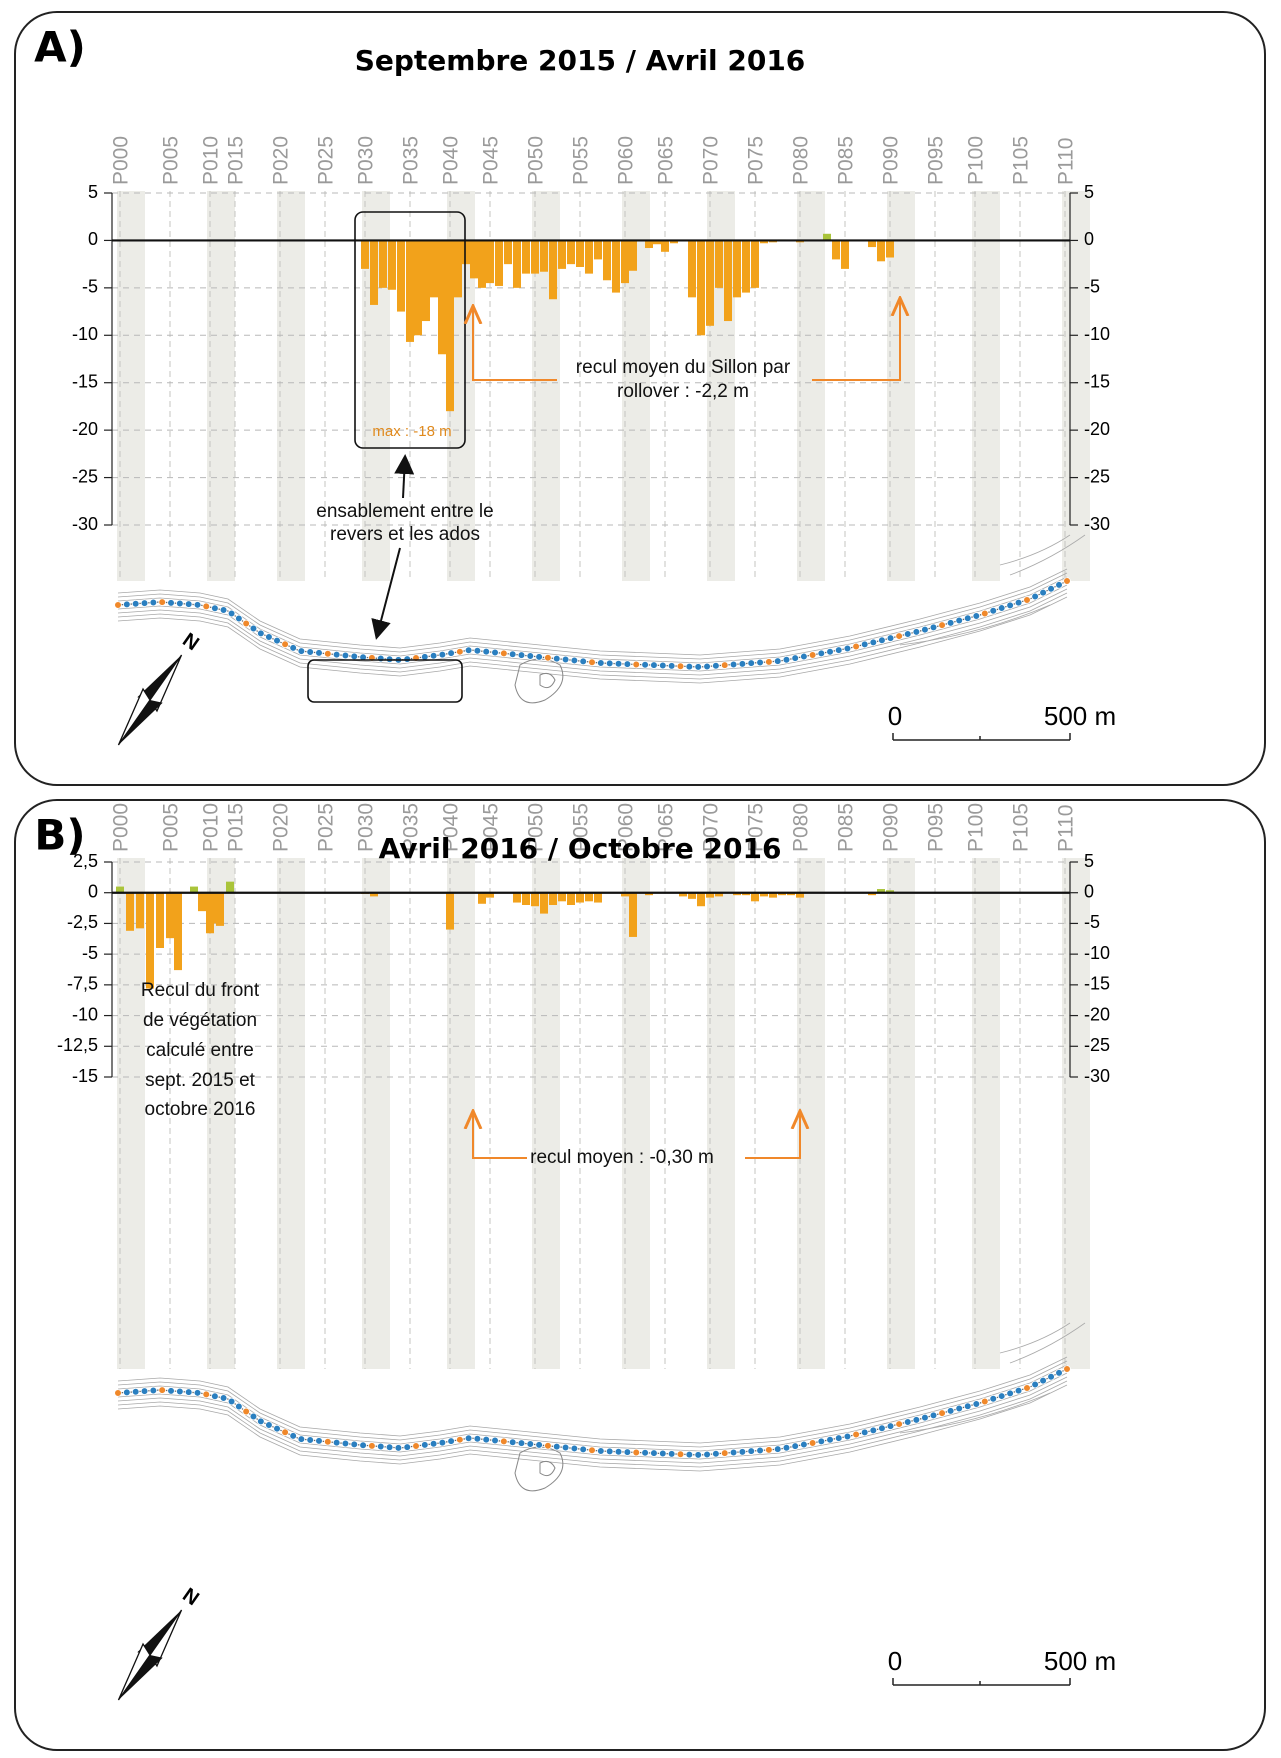 This screenshot has width=1281, height=1758. Describe the element at coordinates (626, 160) in the screenshot. I see `x-tick-label: P060` at that location.